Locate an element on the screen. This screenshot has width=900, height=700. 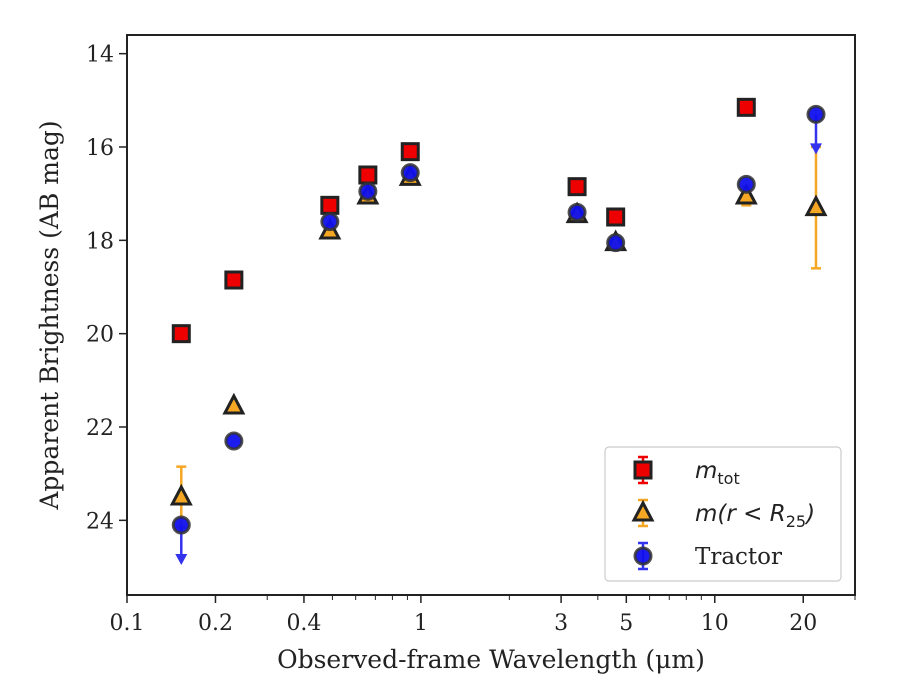
x-tick-label: 1 is located at coordinates (421, 623).